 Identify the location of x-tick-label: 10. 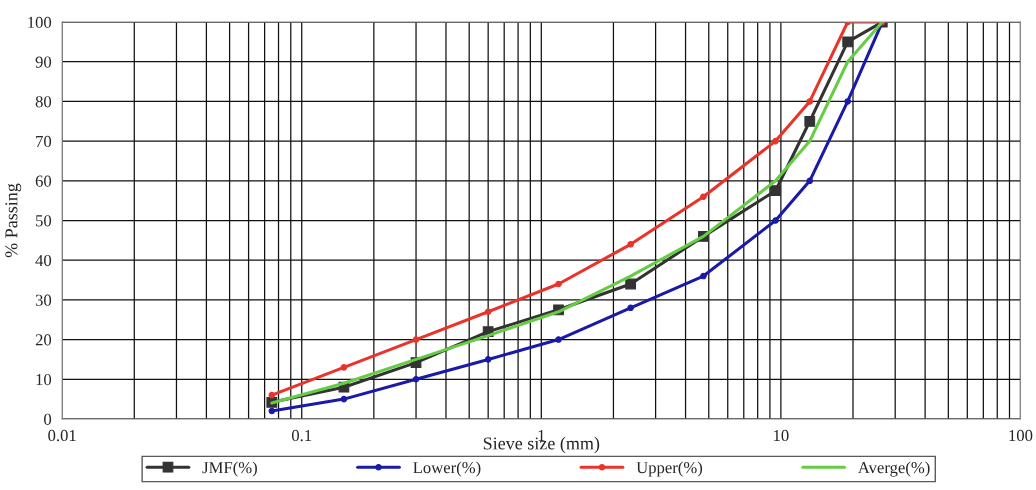
(781, 435).